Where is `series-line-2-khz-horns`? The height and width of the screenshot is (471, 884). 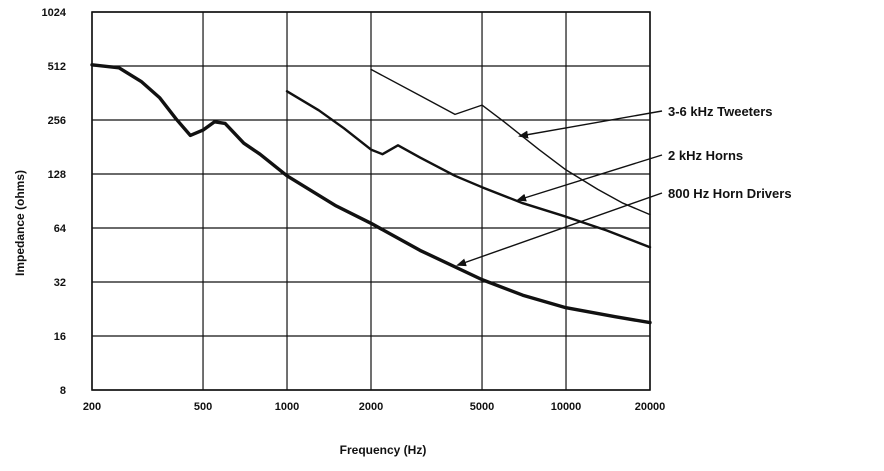
series-line-2-khz-horns is located at coordinates (468, 169).